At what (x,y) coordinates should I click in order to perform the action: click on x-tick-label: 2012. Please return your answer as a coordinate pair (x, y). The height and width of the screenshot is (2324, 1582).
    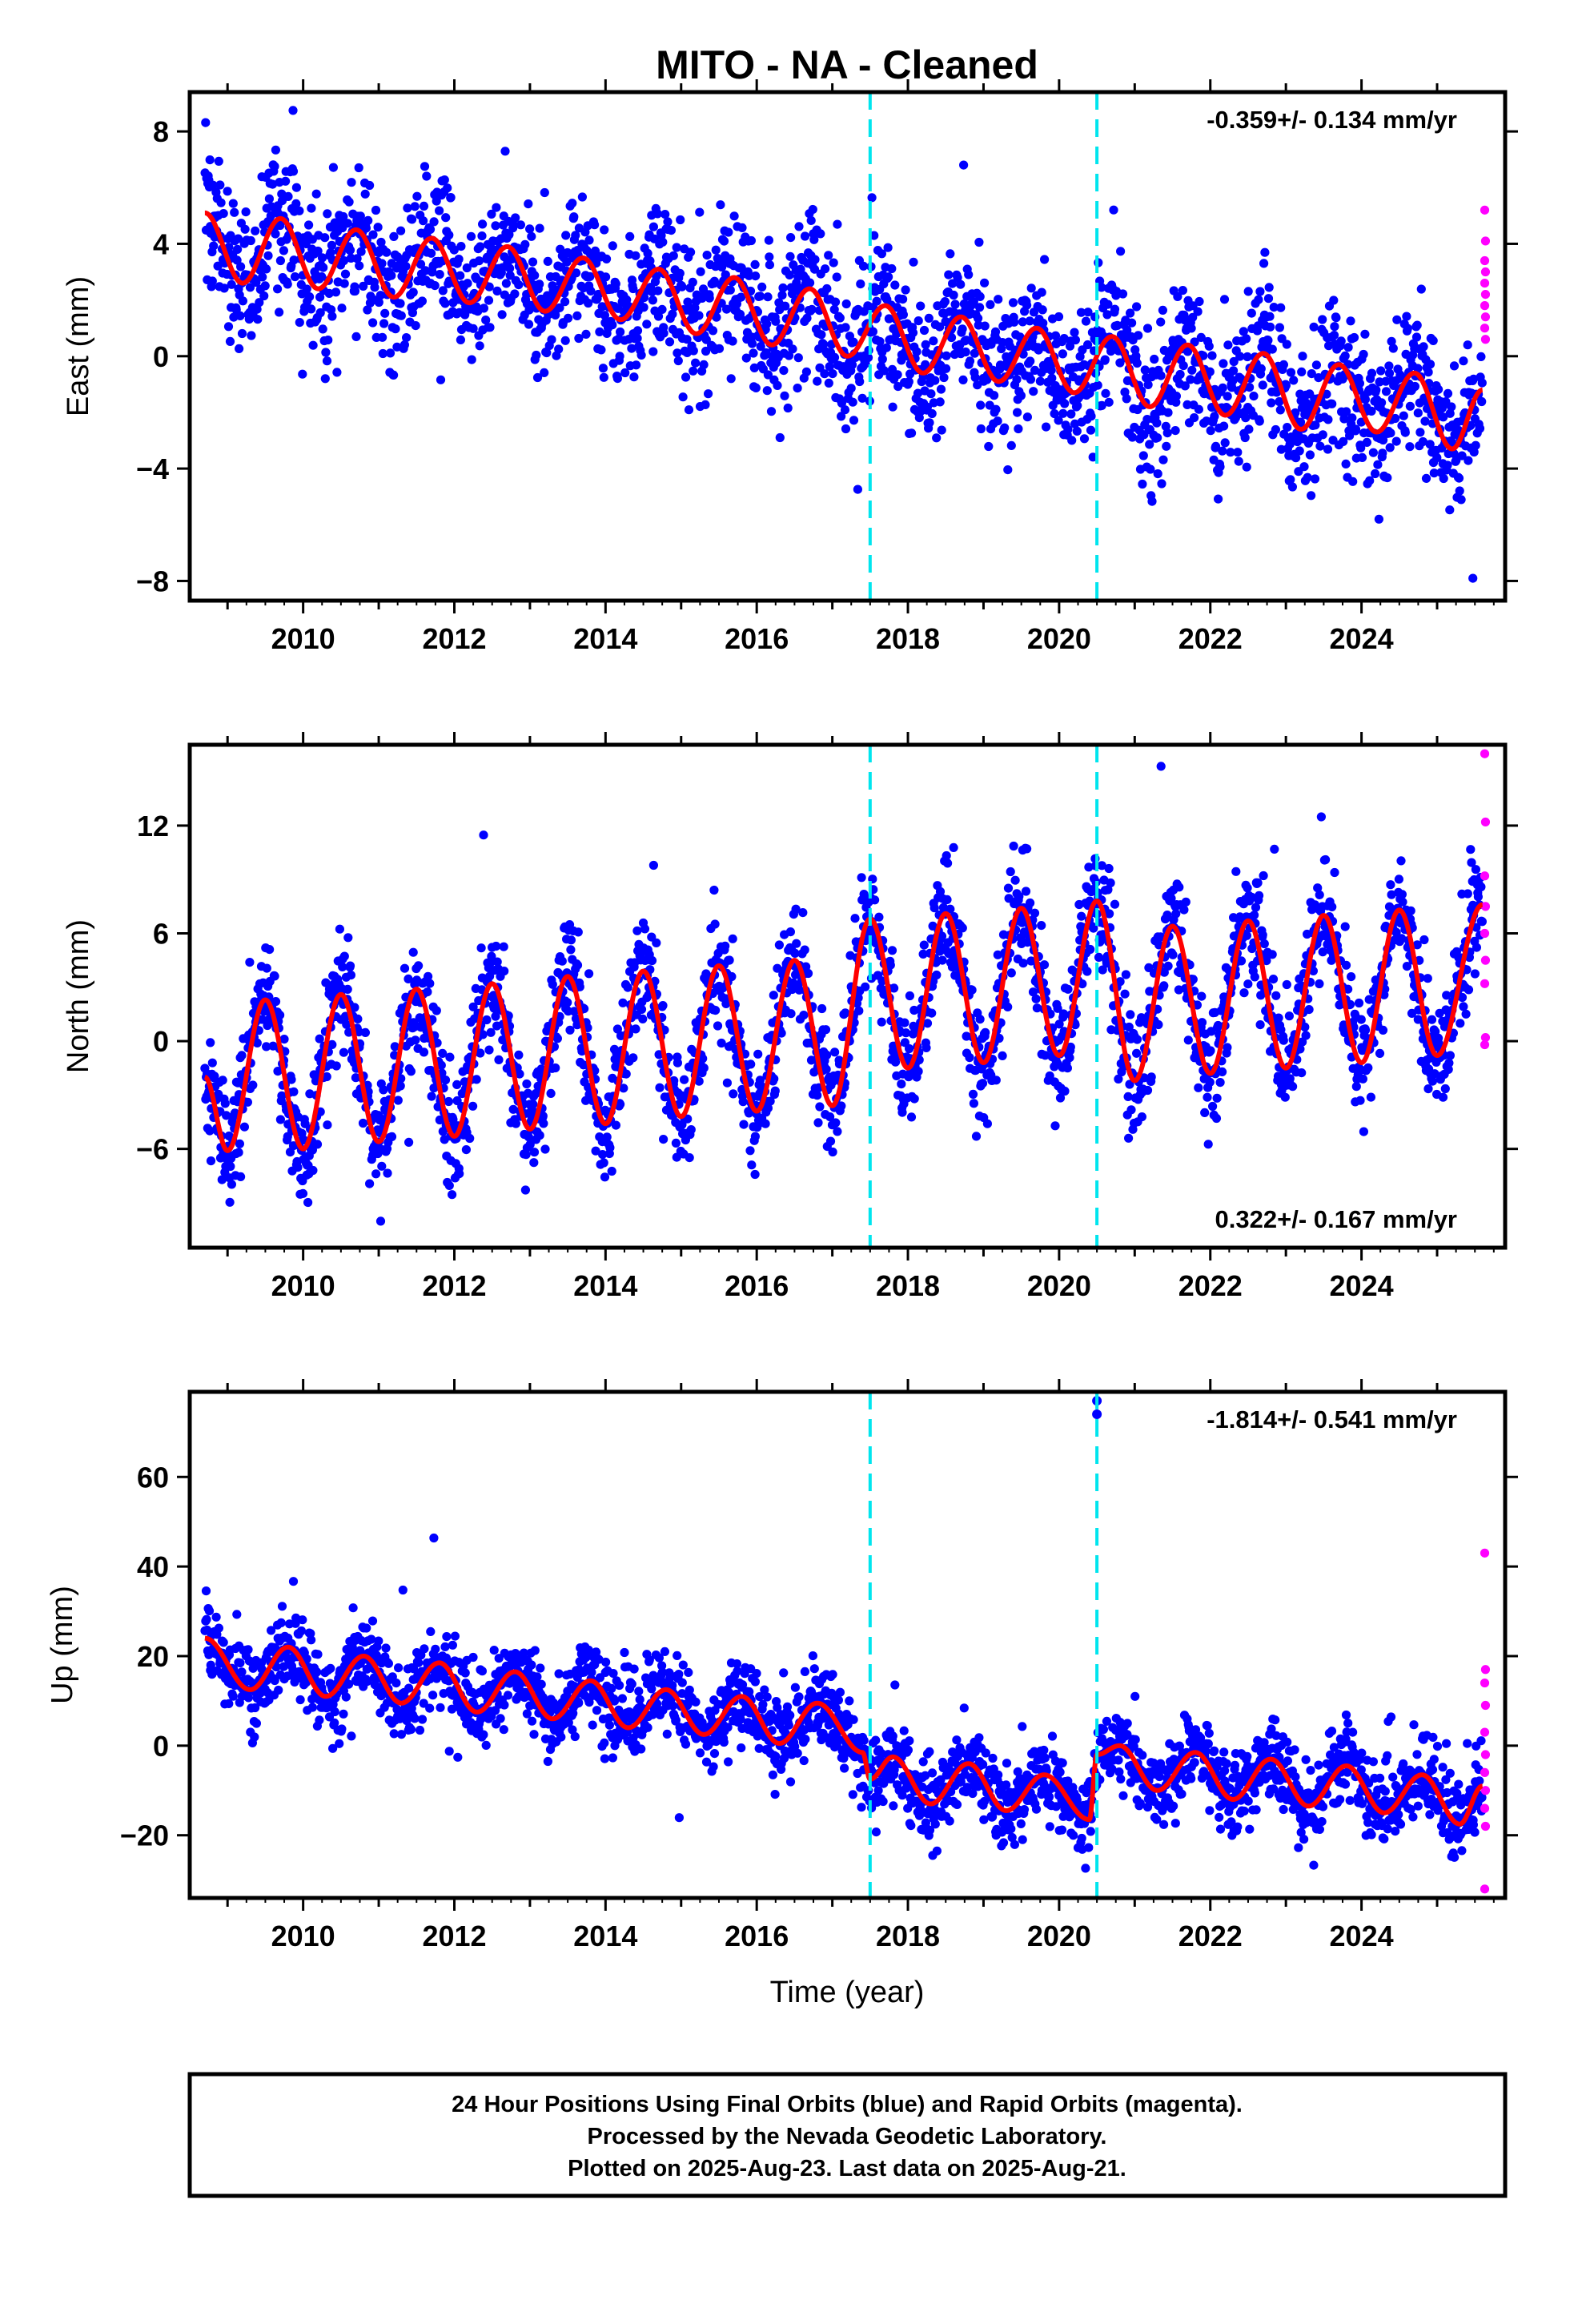
    Looking at the image, I should click on (454, 638).